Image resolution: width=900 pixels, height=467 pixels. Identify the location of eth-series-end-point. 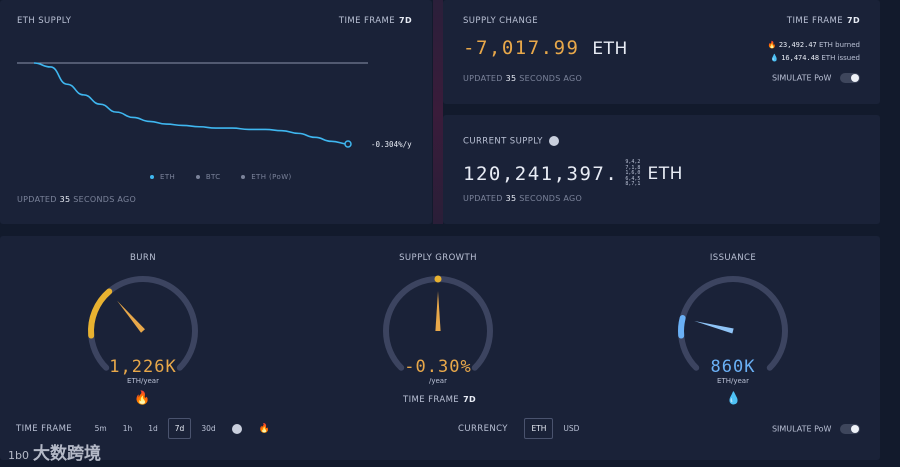
(348, 144).